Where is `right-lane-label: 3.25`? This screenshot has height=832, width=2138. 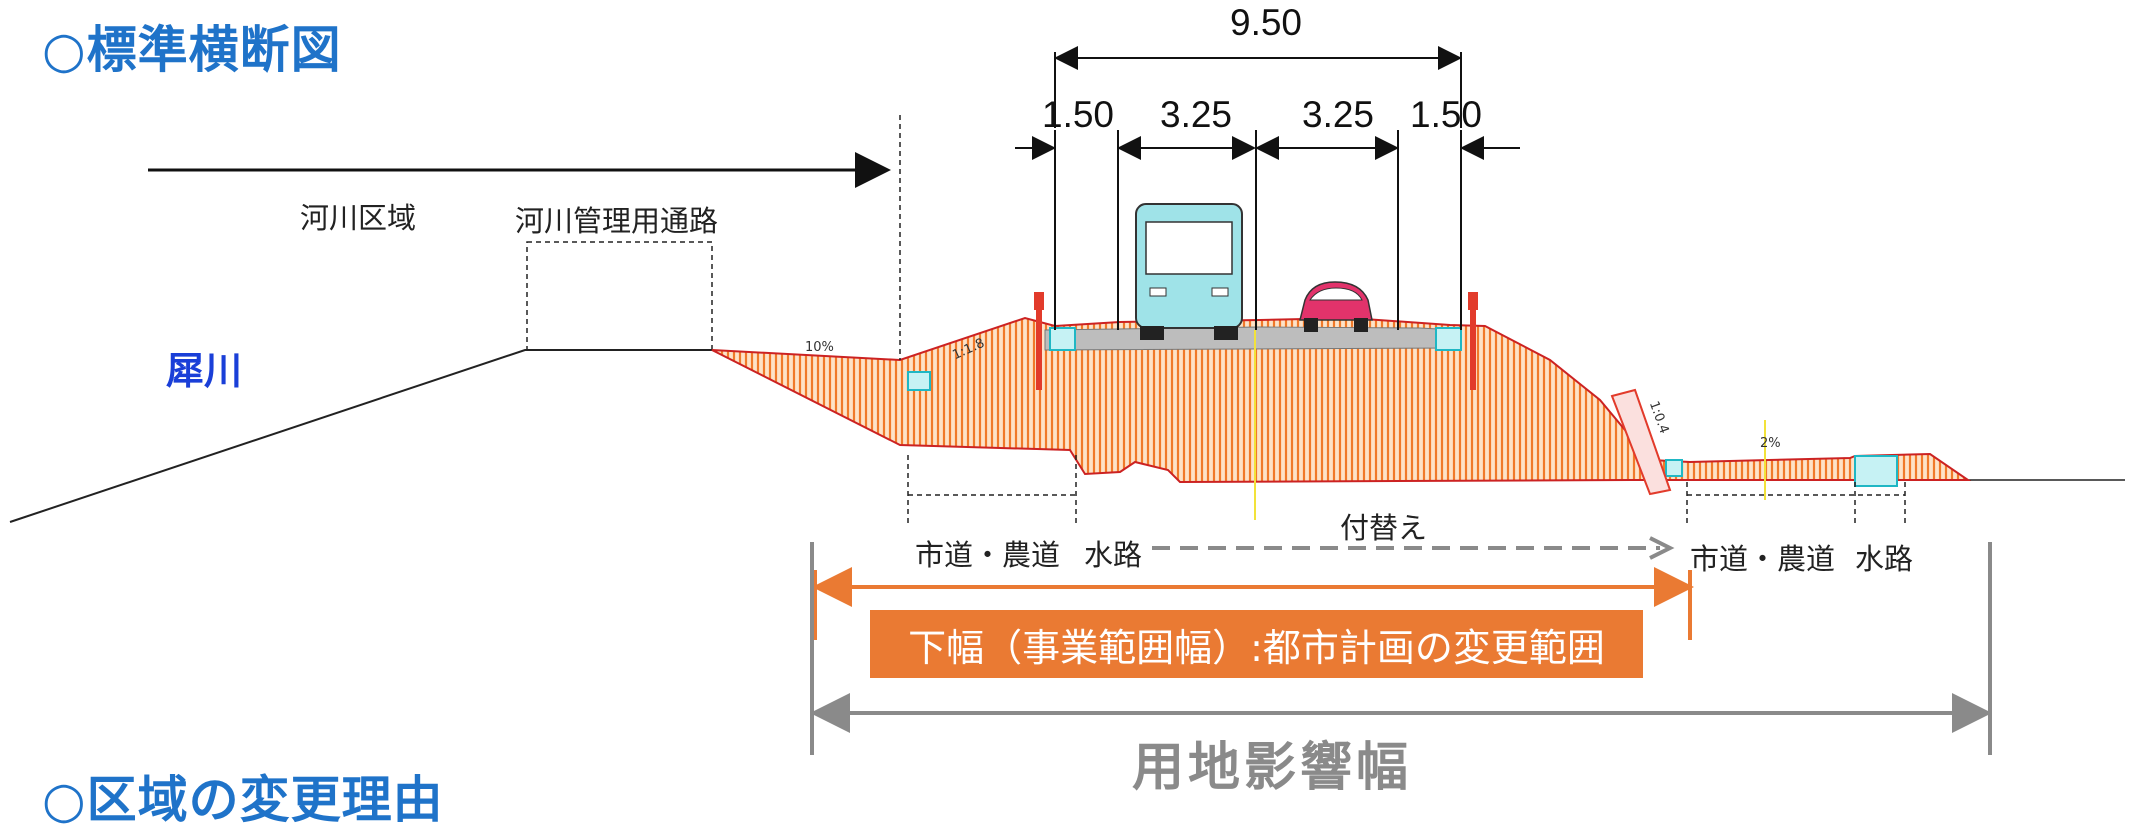 right-lane-label: 3.25 is located at coordinates (1338, 114).